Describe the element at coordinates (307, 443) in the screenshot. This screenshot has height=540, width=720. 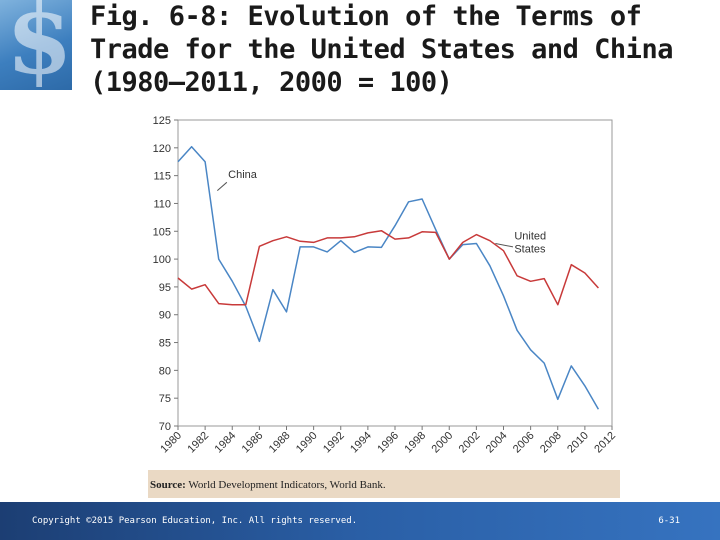
I see `x-tick-label: 1990` at that location.